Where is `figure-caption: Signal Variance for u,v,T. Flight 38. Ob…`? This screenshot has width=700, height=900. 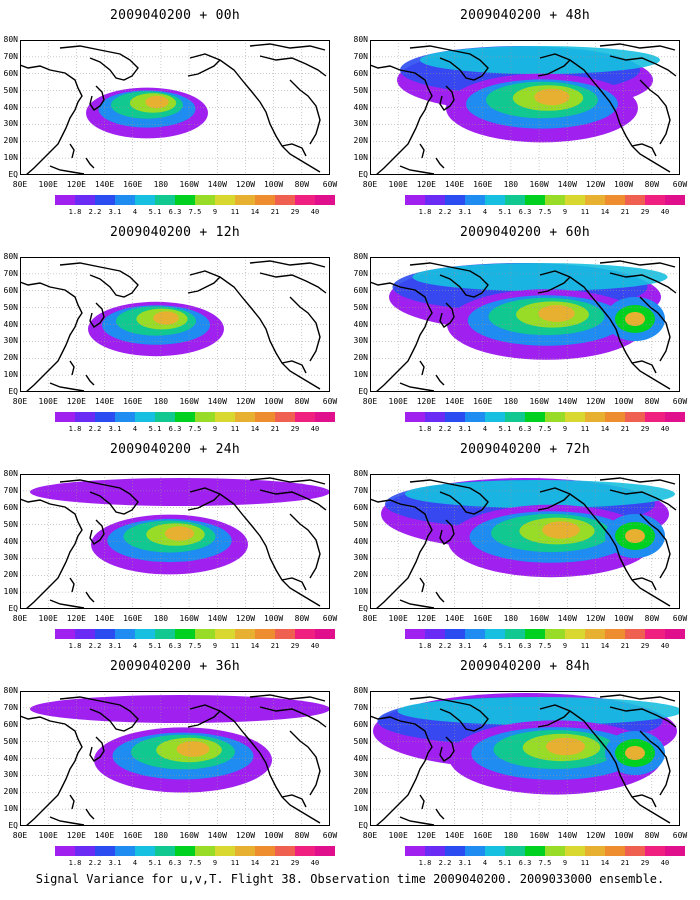 figure-caption: Signal Variance for u,v,T. Flight 38. Ob… is located at coordinates (350, 879).